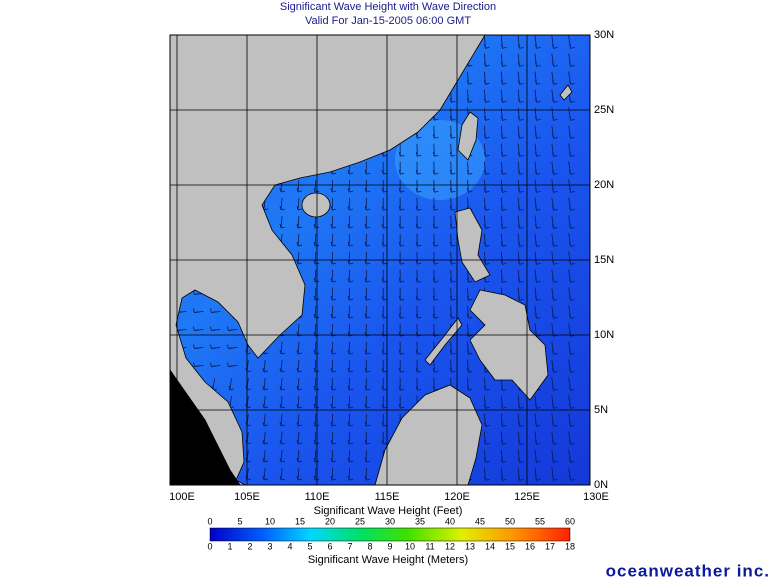  Describe the element at coordinates (388, 21) in the screenshot. I see `subtitle: Valid For Jan-15-2005 06:00 GMT` at that location.